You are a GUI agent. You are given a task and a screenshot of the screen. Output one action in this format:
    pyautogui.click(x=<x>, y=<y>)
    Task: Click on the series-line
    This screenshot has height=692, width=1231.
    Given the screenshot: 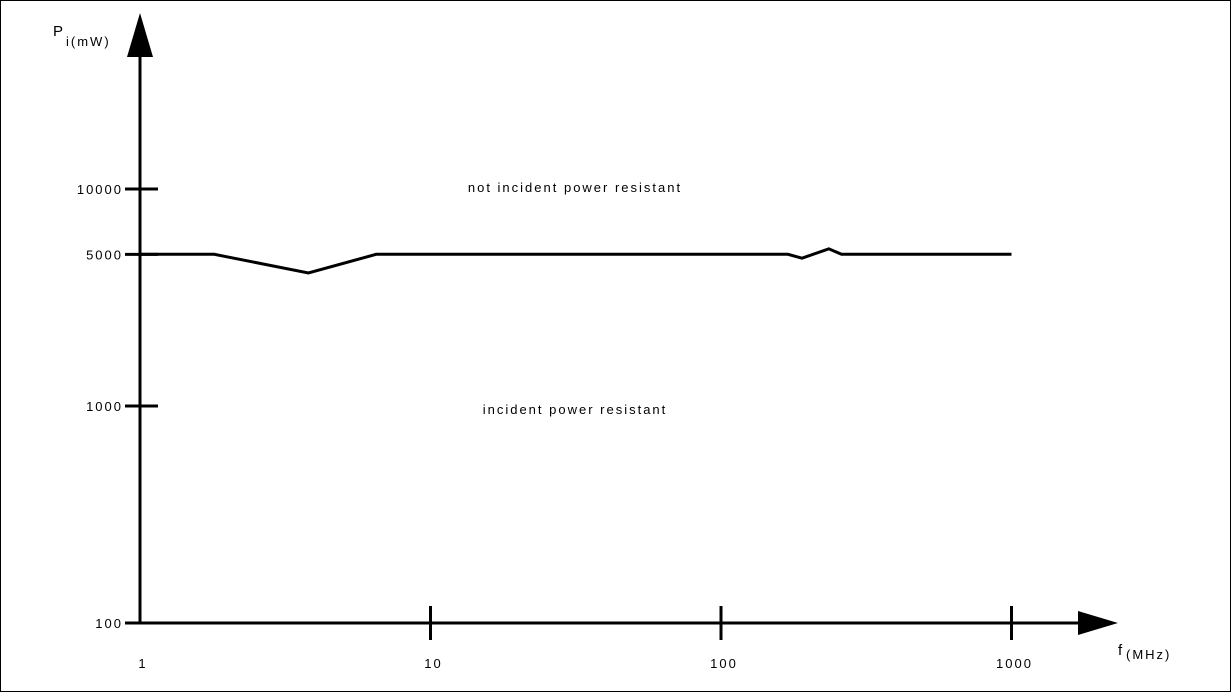 What is the action you would take?
    pyautogui.click(x=576, y=261)
    